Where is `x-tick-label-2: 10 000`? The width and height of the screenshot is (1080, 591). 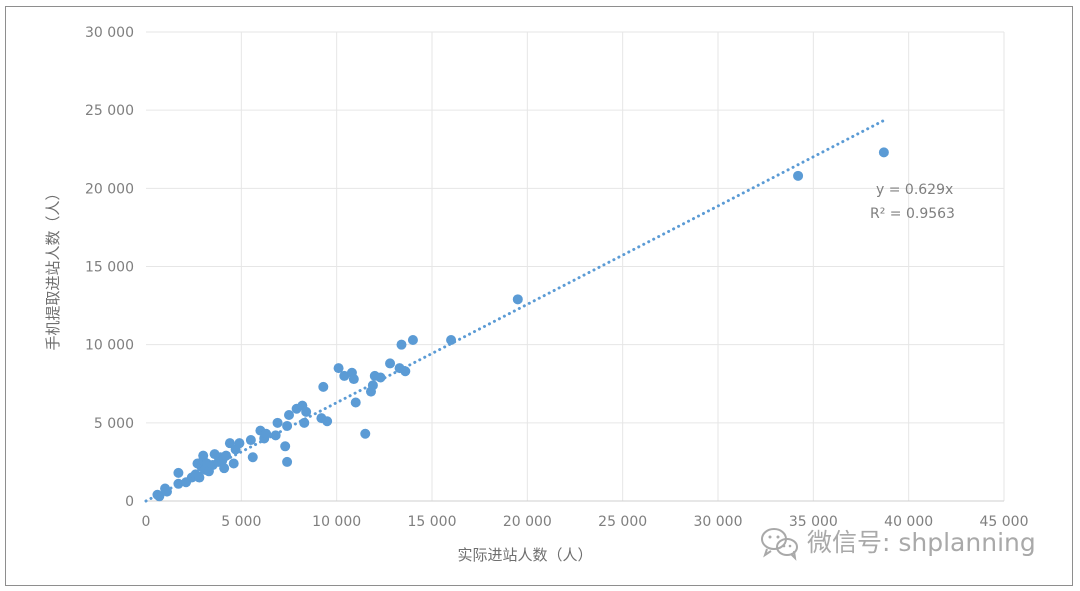 x-tick-label-2: 10 000 is located at coordinates (336, 522).